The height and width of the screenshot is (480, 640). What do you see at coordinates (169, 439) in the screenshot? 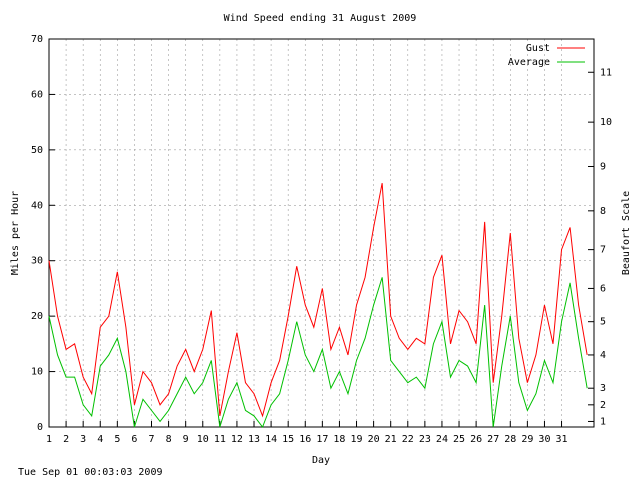
I see `x-tick-label: 8` at bounding box center [169, 439].